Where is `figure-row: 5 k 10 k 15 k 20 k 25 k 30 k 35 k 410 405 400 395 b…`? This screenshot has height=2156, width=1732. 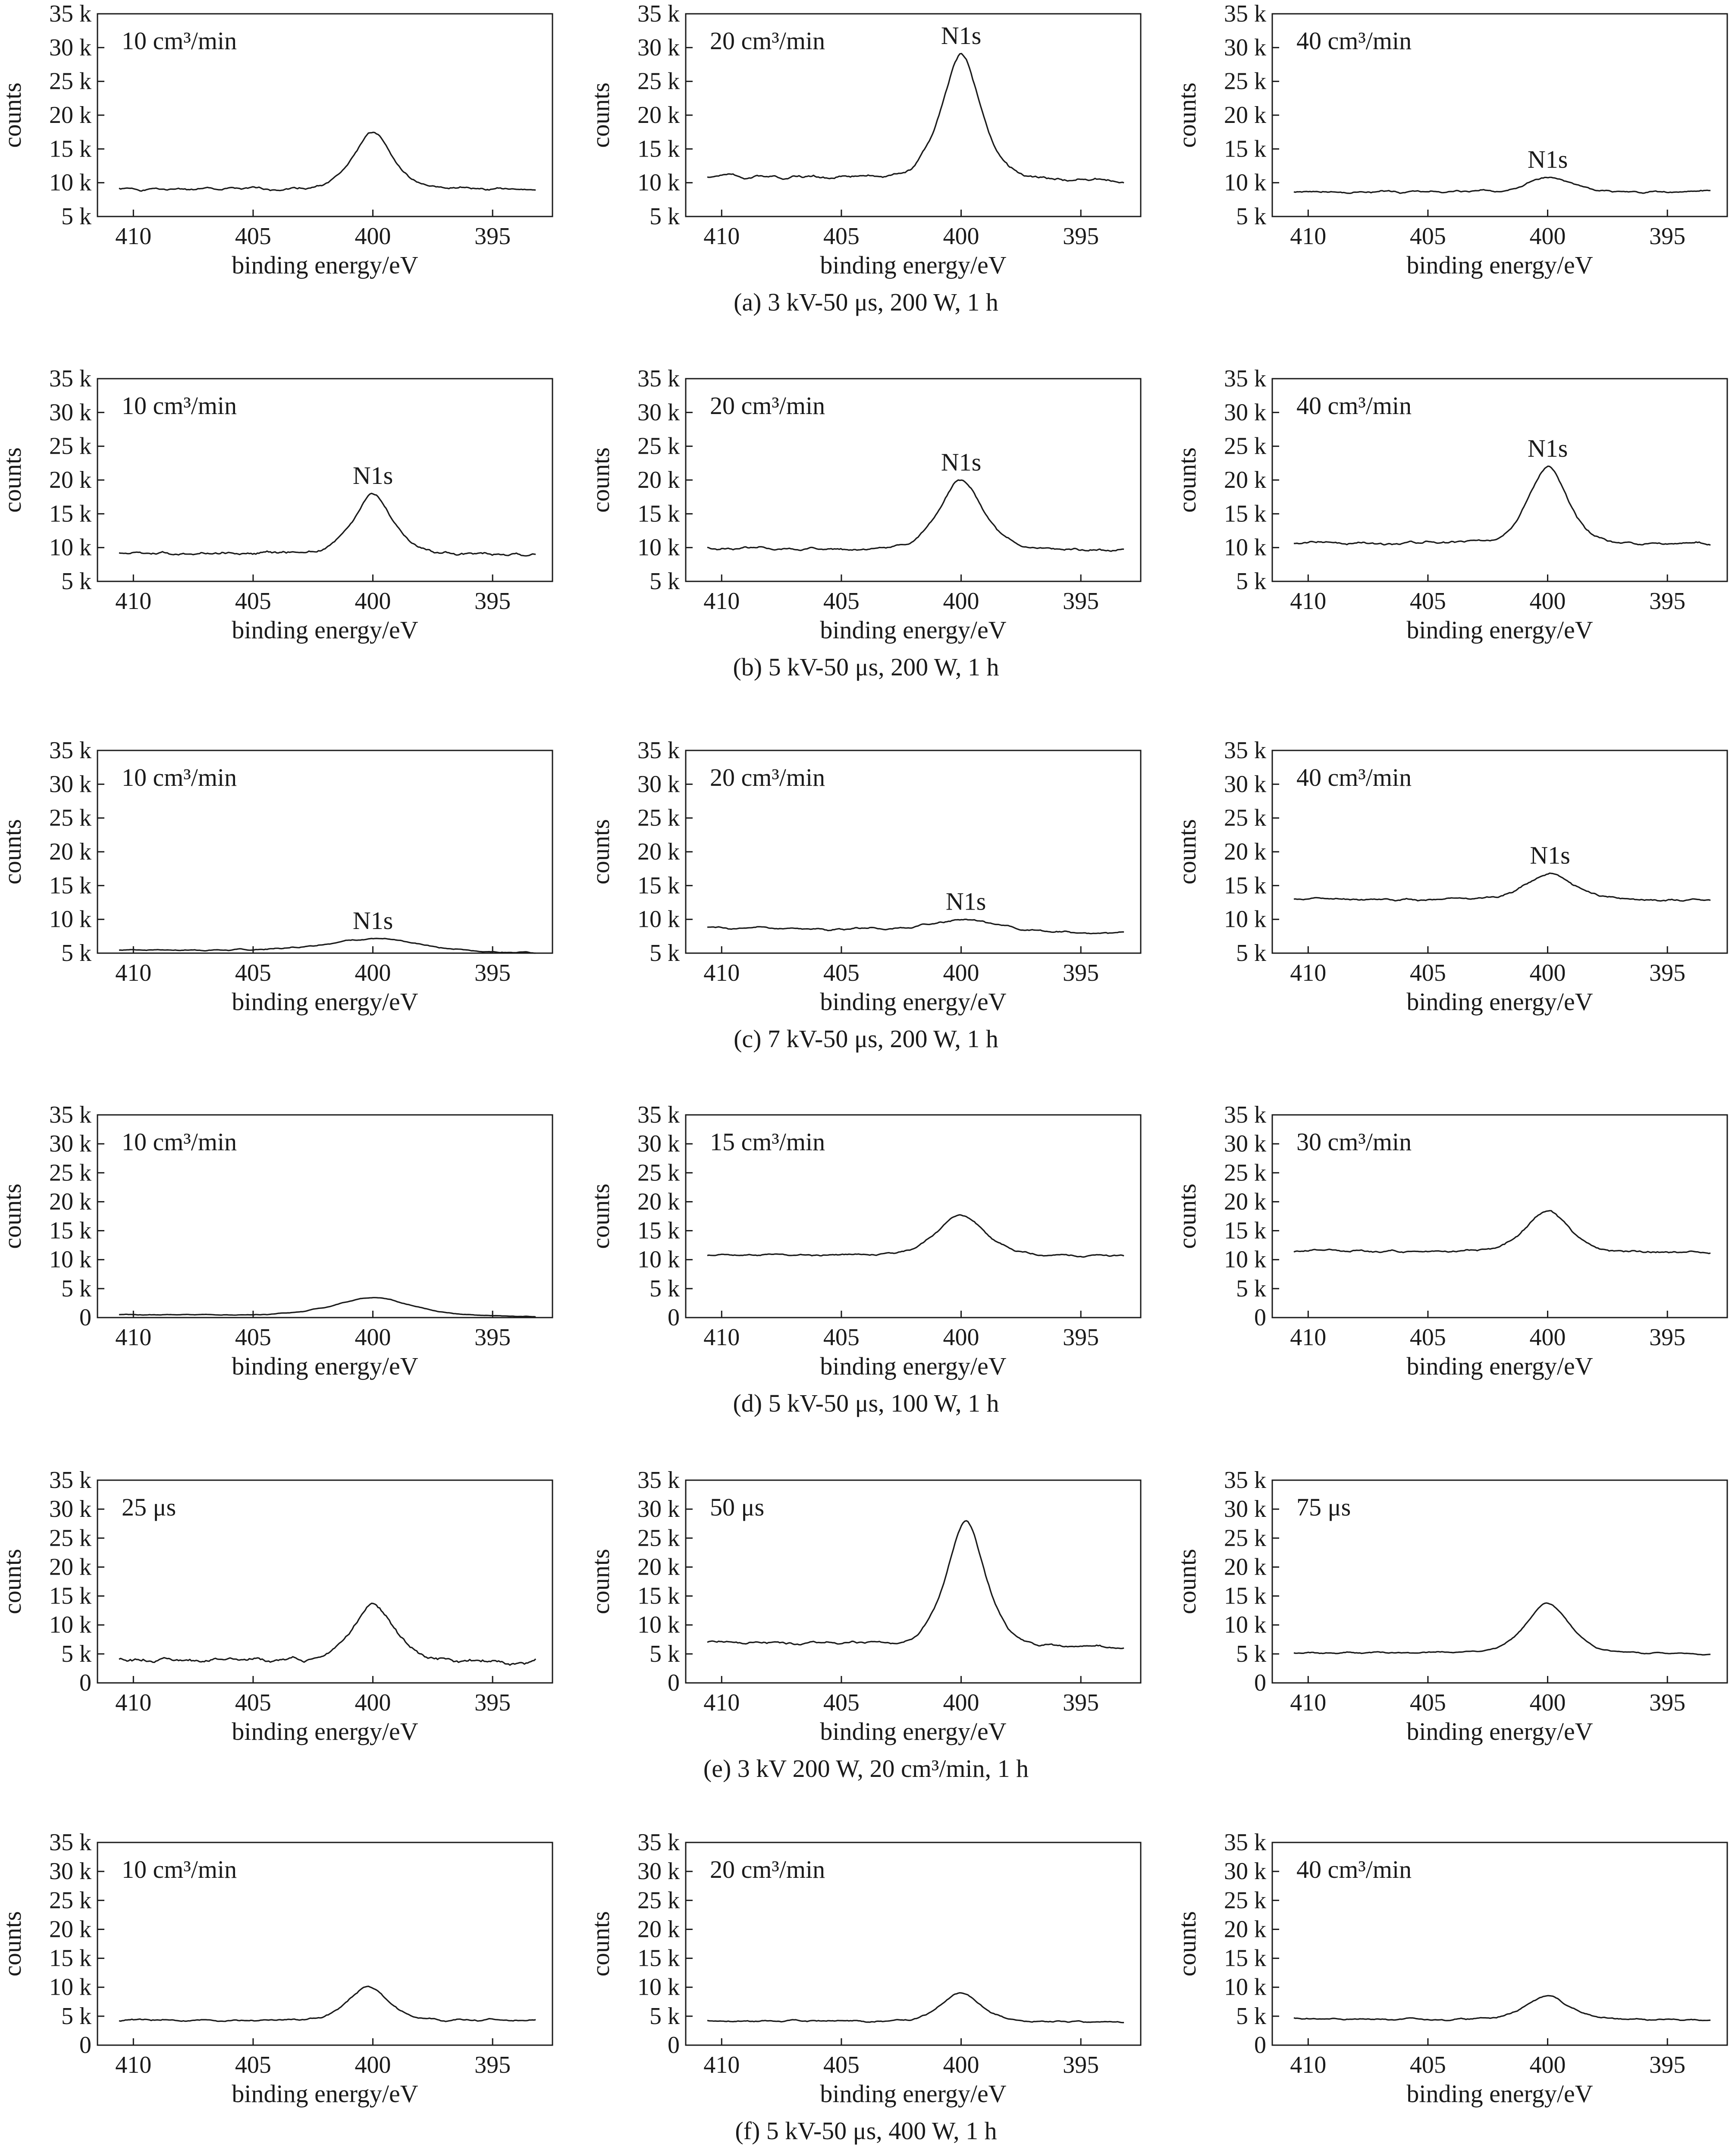
figure-row: 5 k 10 k 15 k 20 k 25 k 30 k 35 k 410 405 400 395 b… is located at coordinates (864, 895).